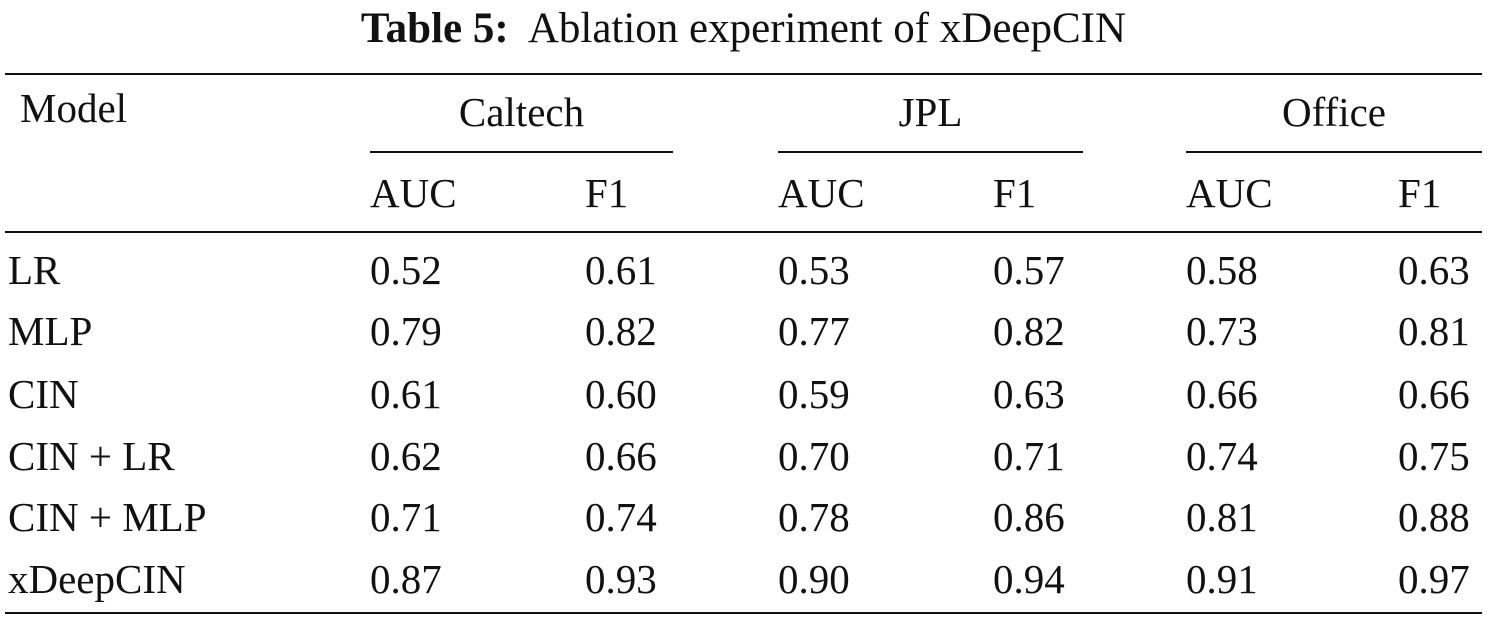 The height and width of the screenshot is (617, 1487). What do you see at coordinates (827, 28) in the screenshot?
I see `caption-text: Ablation experiment of xDeepCIN` at bounding box center [827, 28].